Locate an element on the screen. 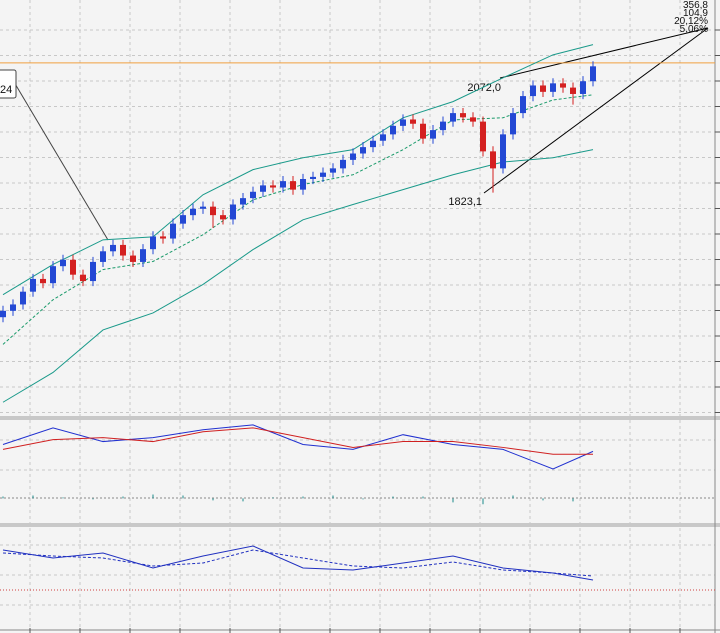 Image resolution: width=720 pixels, height=633 pixels. info-text: 5,06% is located at coordinates (694, 29).